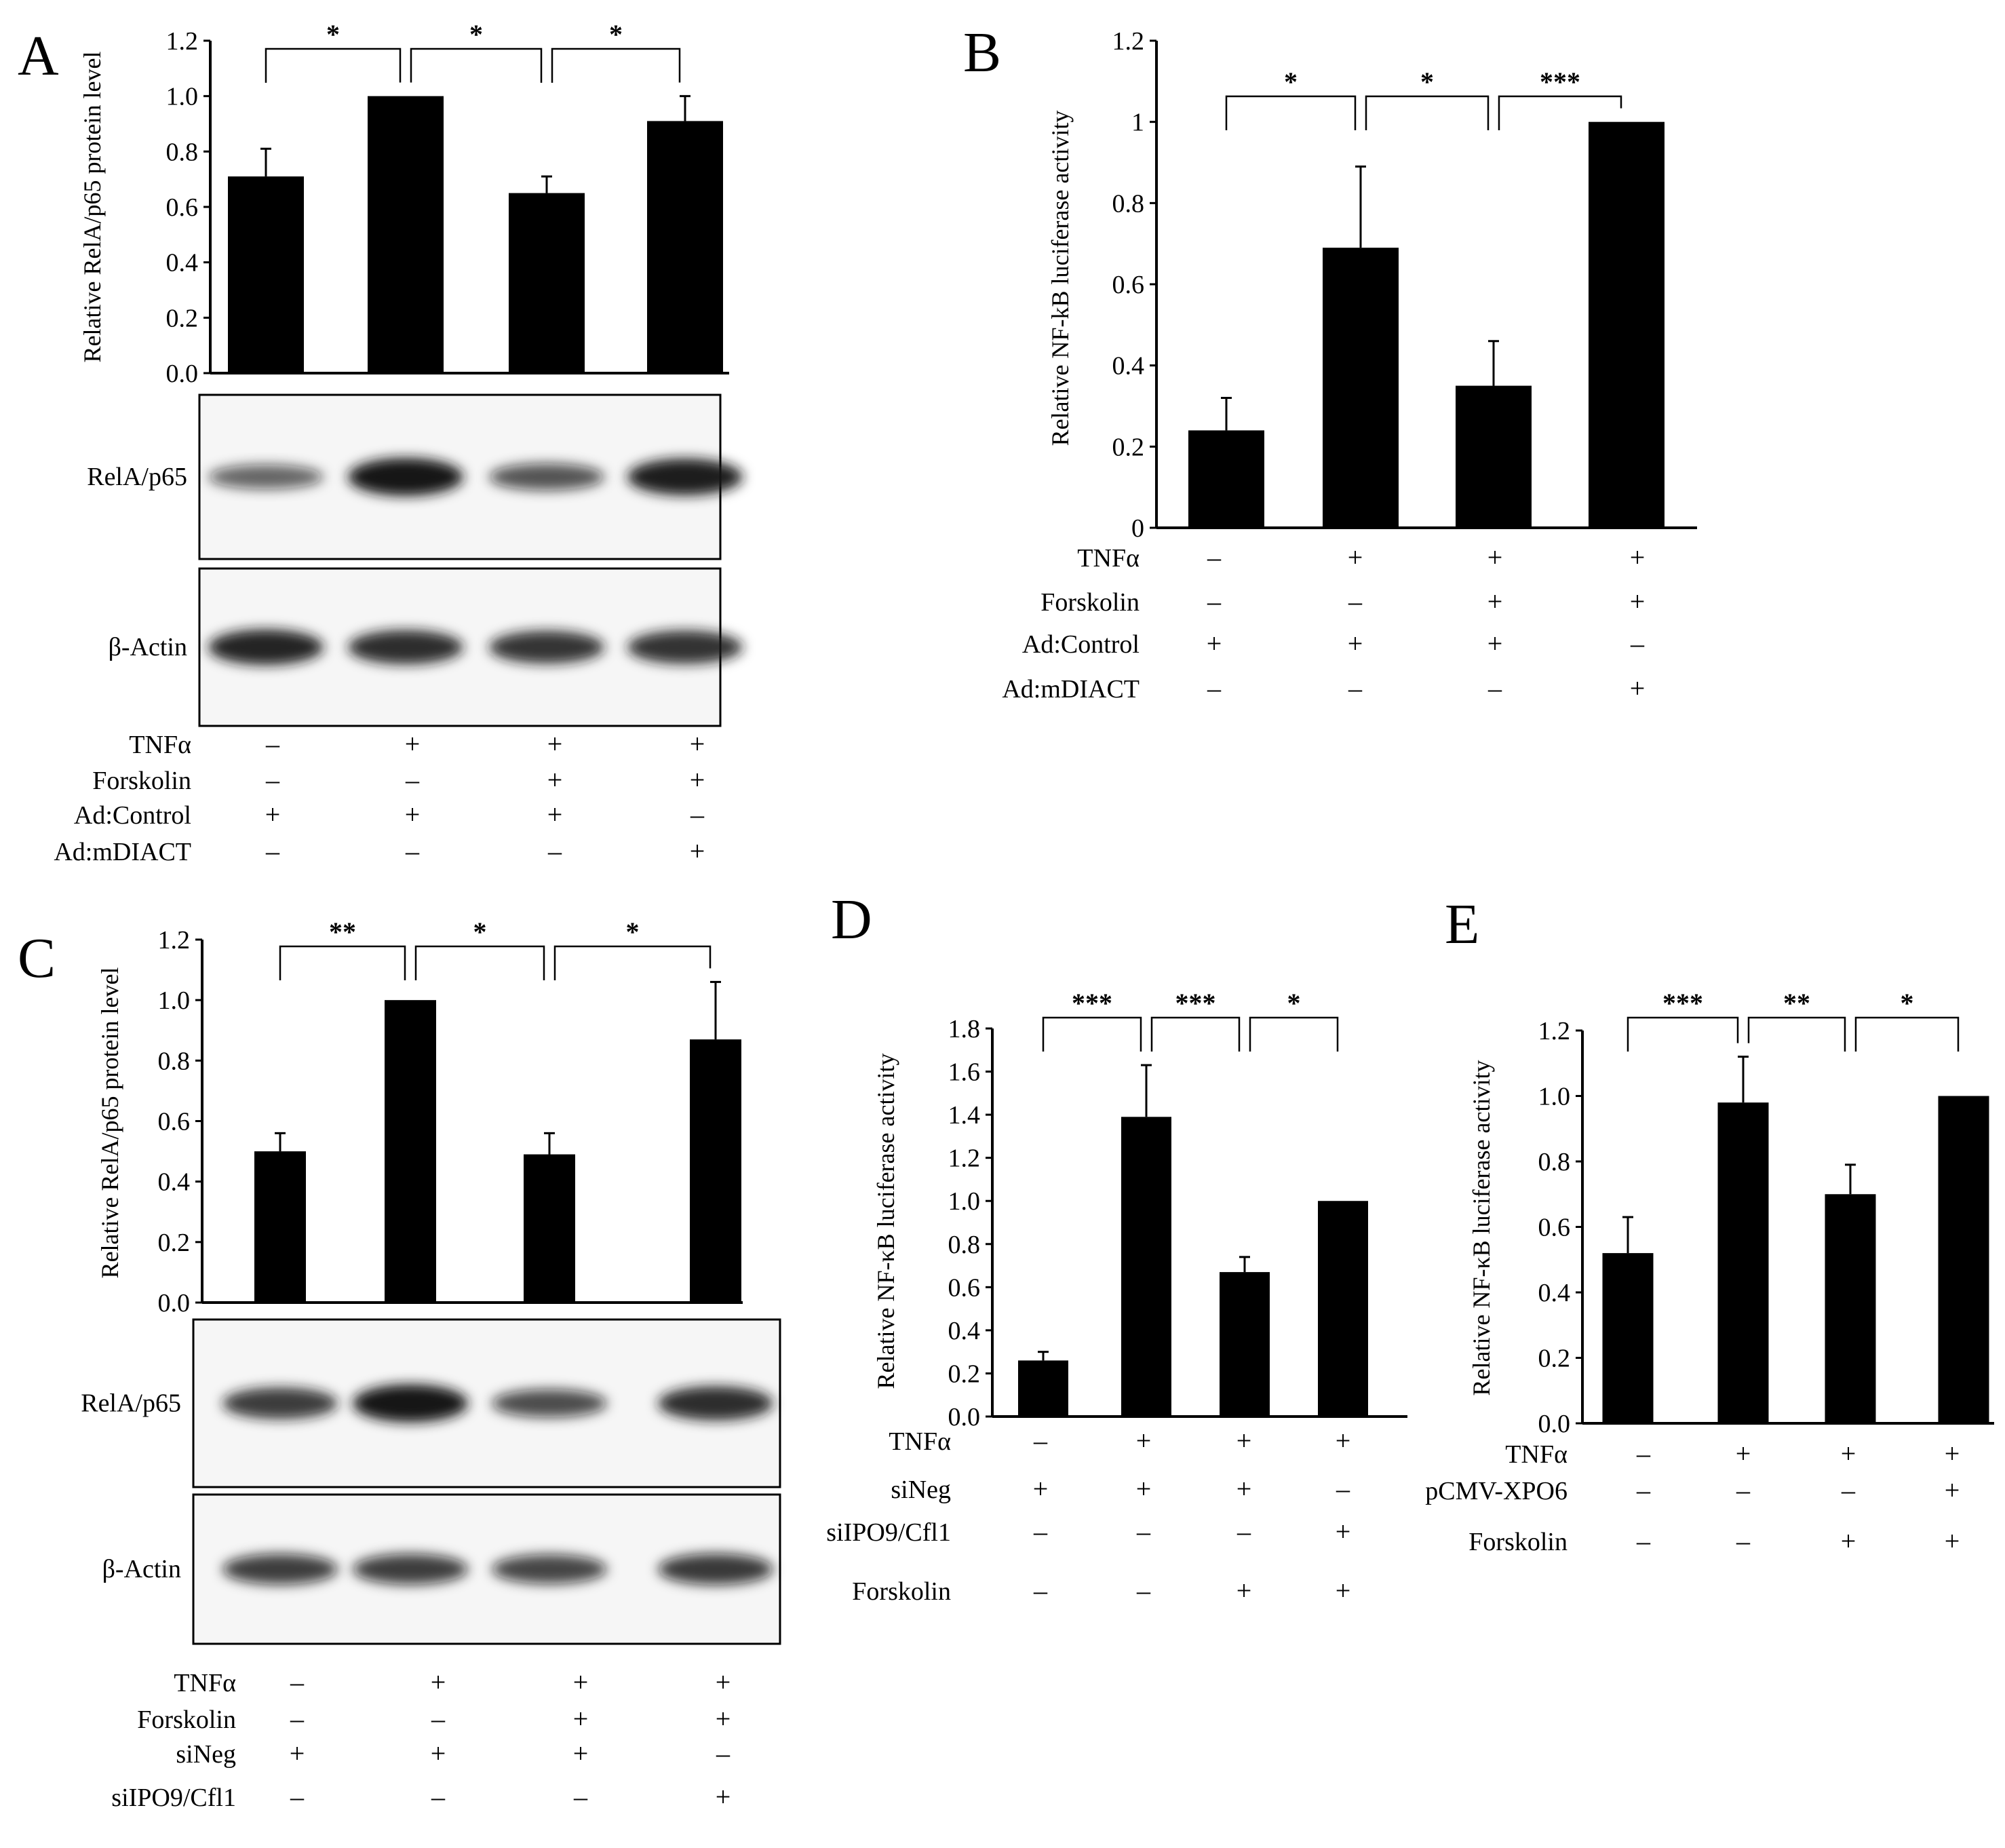 This screenshot has width=2005, height=1848. Describe the element at coordinates (851, 920) in the screenshot. I see `panel-label: D` at that location.